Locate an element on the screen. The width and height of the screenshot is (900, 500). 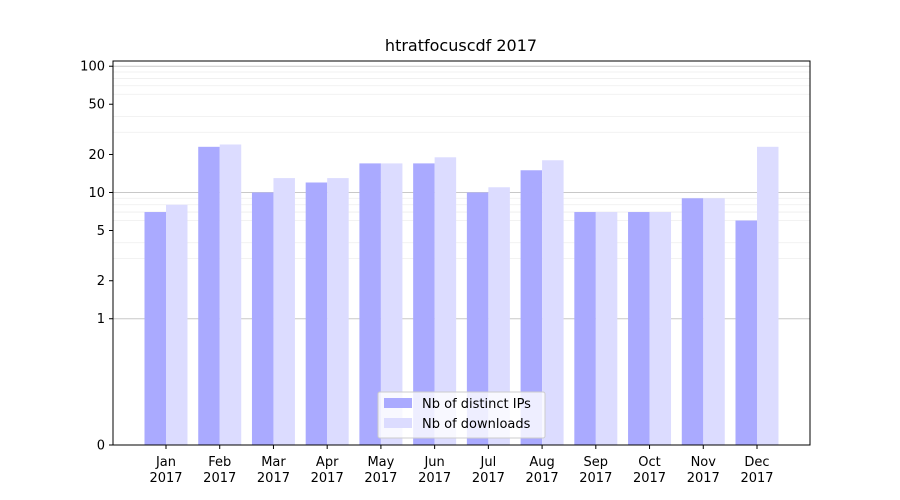
y-tick-label: 10 is located at coordinates (96, 193).